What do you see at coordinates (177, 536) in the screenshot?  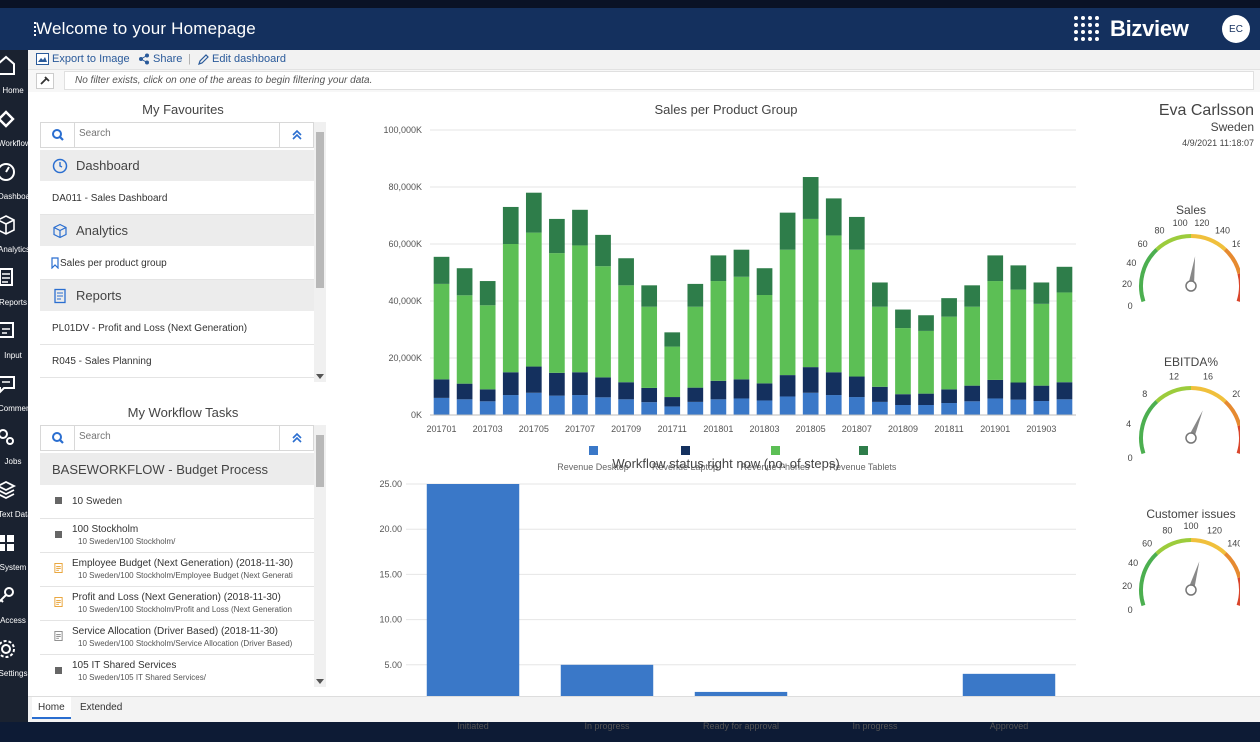 I see `workflow-task-row: 100 Stockholm 10 Sweden/100 Stockholm/` at bounding box center [177, 536].